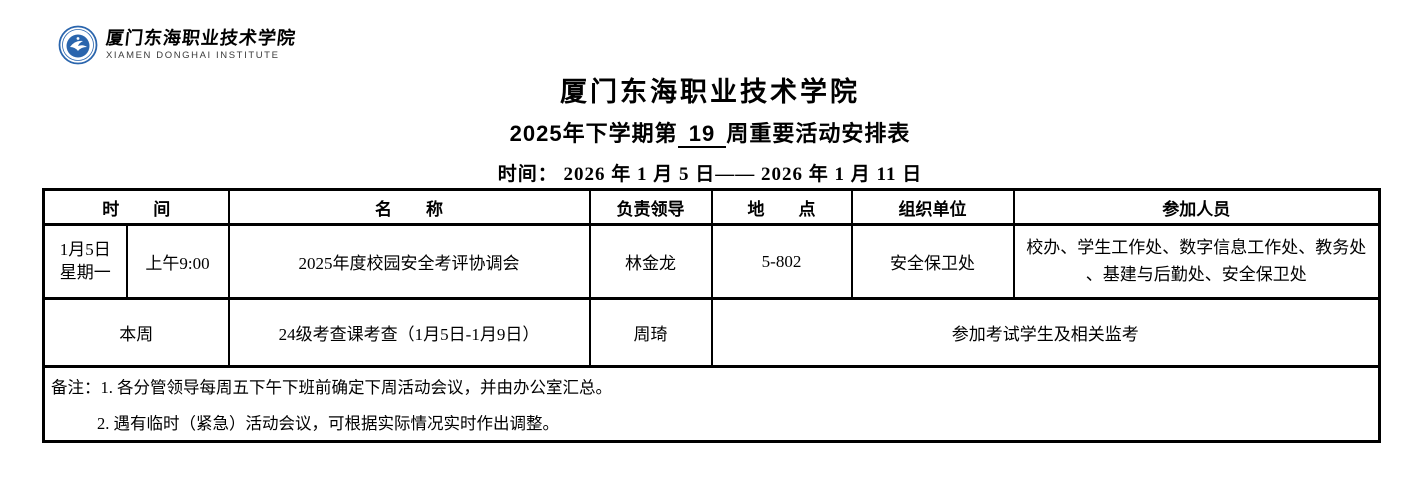 The height and width of the screenshot is (486, 1420). Describe the element at coordinates (85, 272) in the screenshot. I see `weekday-text: 星期一` at that location.